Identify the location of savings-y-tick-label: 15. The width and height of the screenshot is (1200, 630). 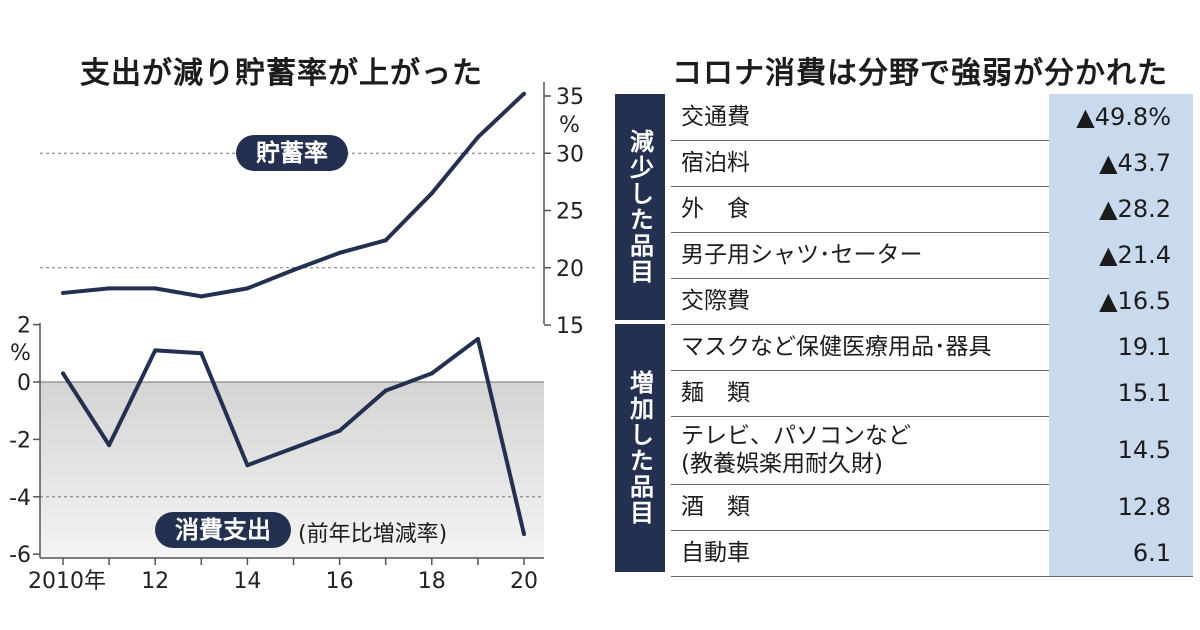
(570, 326).